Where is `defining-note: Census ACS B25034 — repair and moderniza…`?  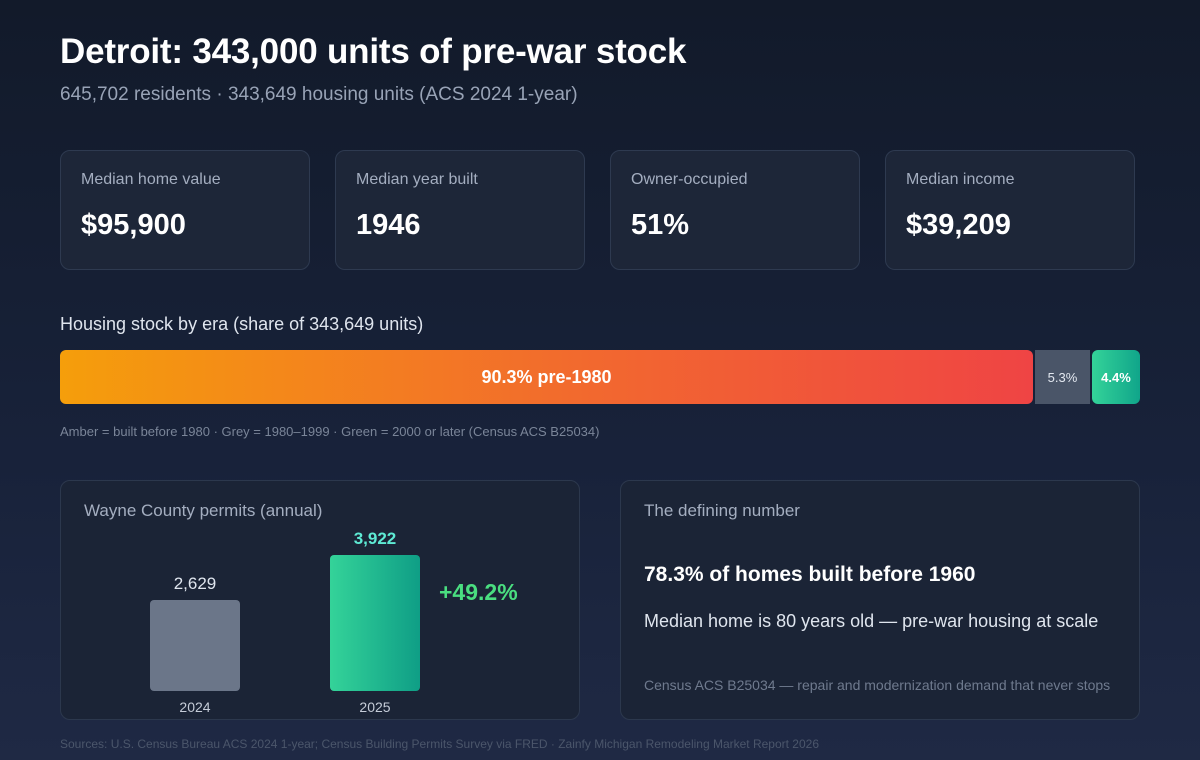 defining-note: Census ACS B25034 — repair and moderniza… is located at coordinates (877, 685).